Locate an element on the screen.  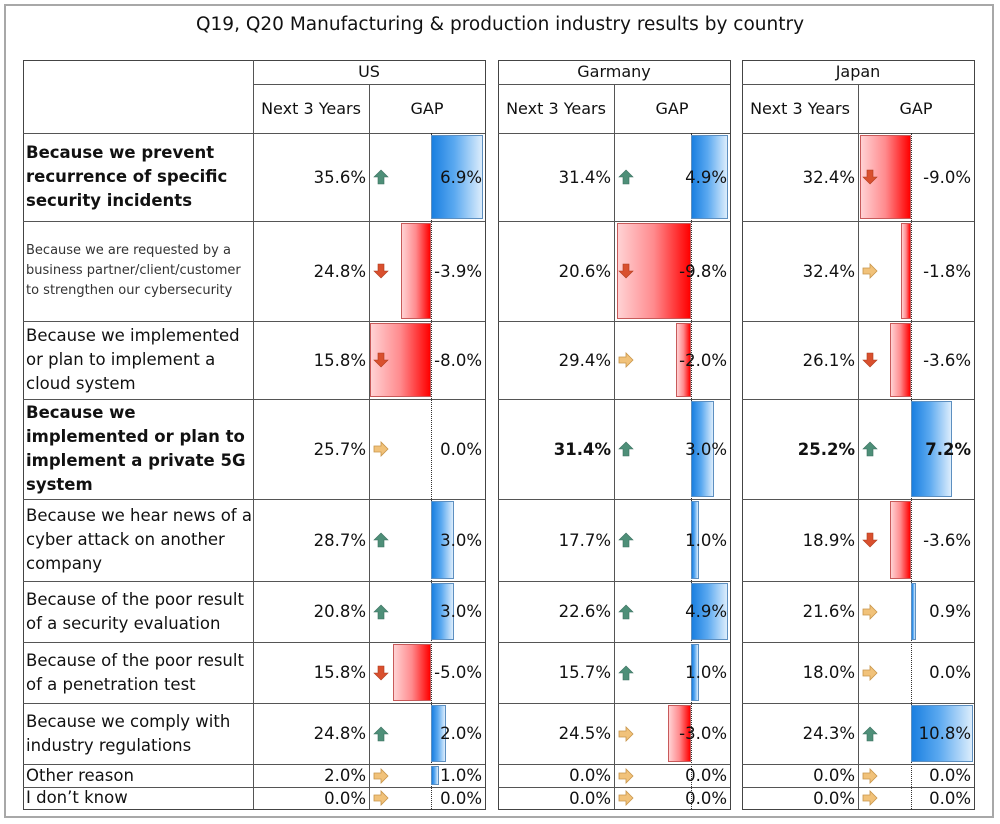
row-label: Other reason is located at coordinates (138, 775).